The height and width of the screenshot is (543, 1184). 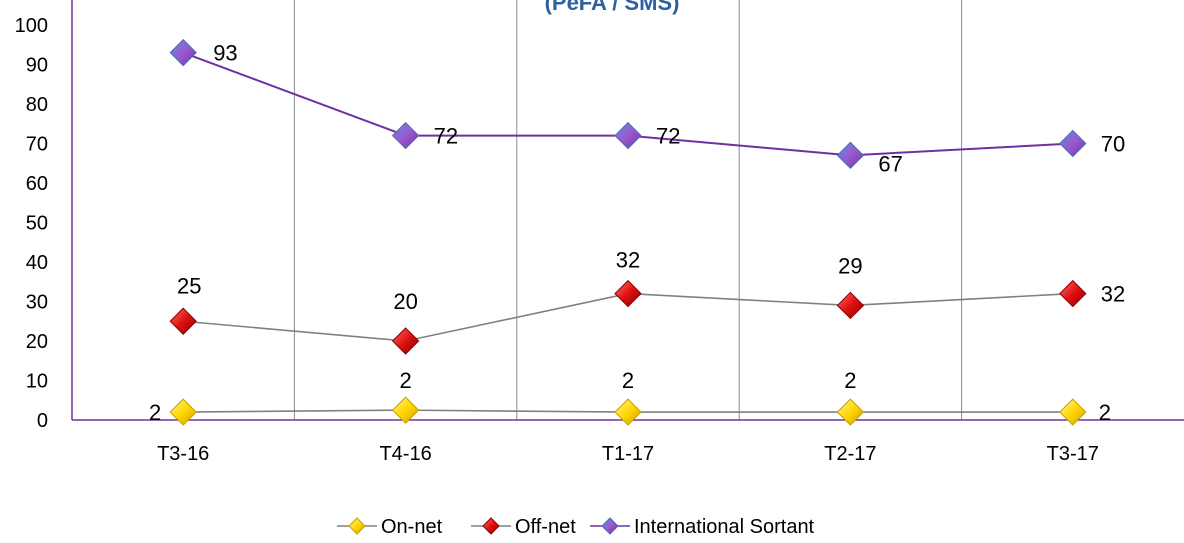 I want to click on y-tick-label-20: 20, so click(x=37, y=342).